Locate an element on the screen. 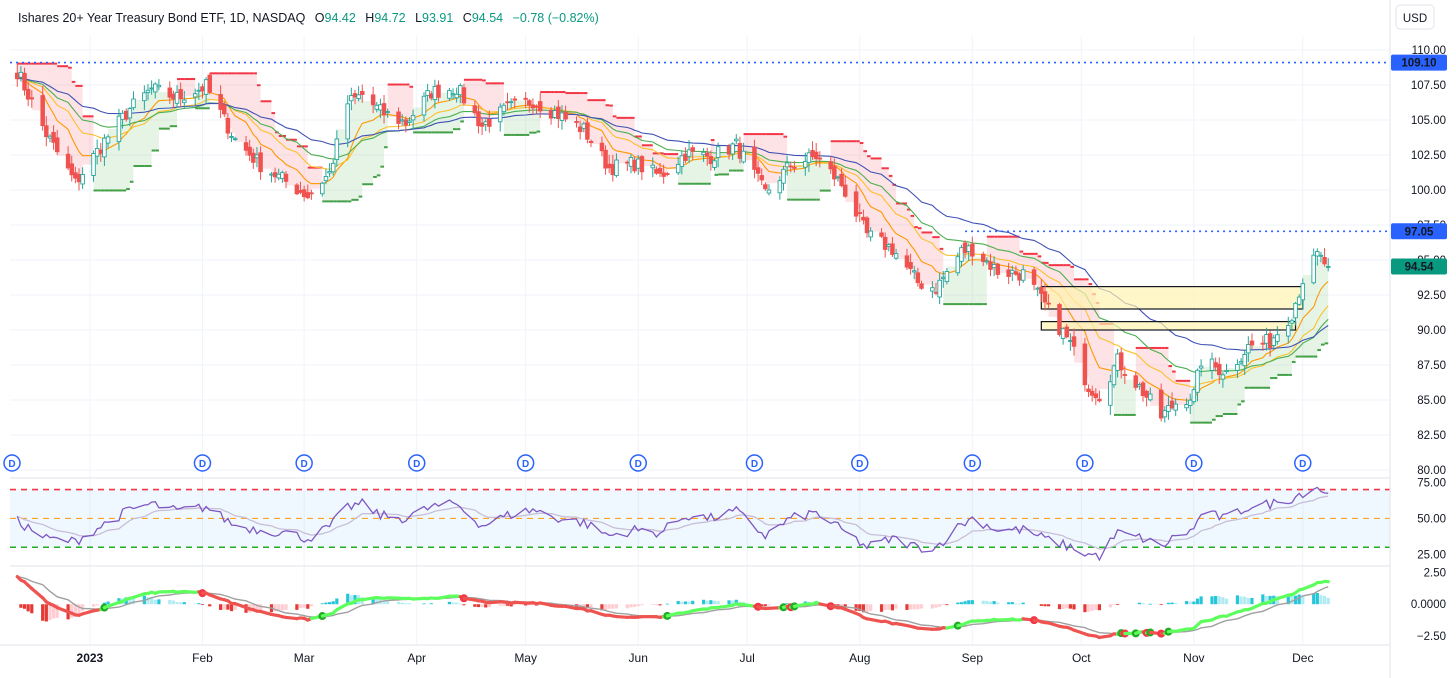  rsi-tick-label: 50.00 is located at coordinates (1431, 519).